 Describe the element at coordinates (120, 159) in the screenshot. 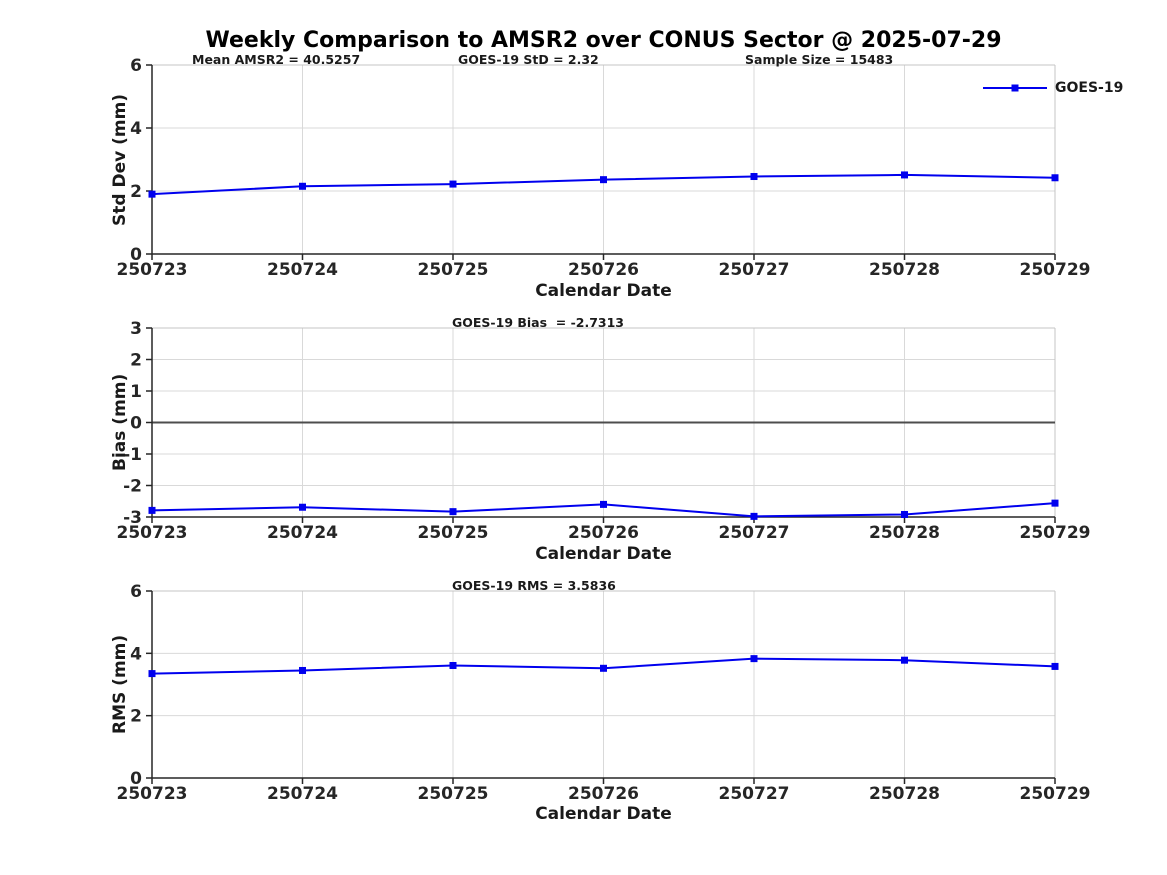

I see `ylabel-stddev: Std Dev (mm)` at that location.